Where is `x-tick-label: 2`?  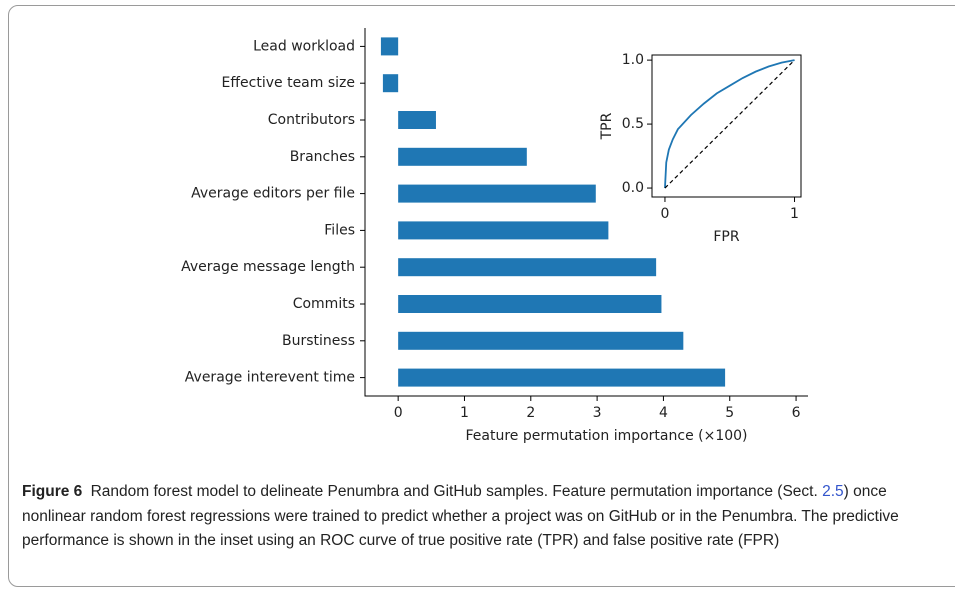 x-tick-label: 2 is located at coordinates (530, 413).